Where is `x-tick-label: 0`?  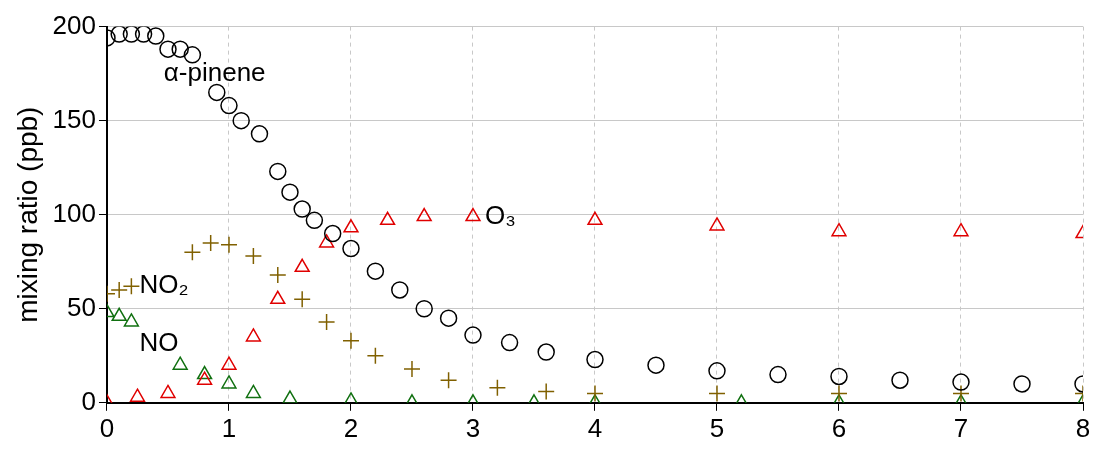 x-tick-label: 0 is located at coordinates (107, 427).